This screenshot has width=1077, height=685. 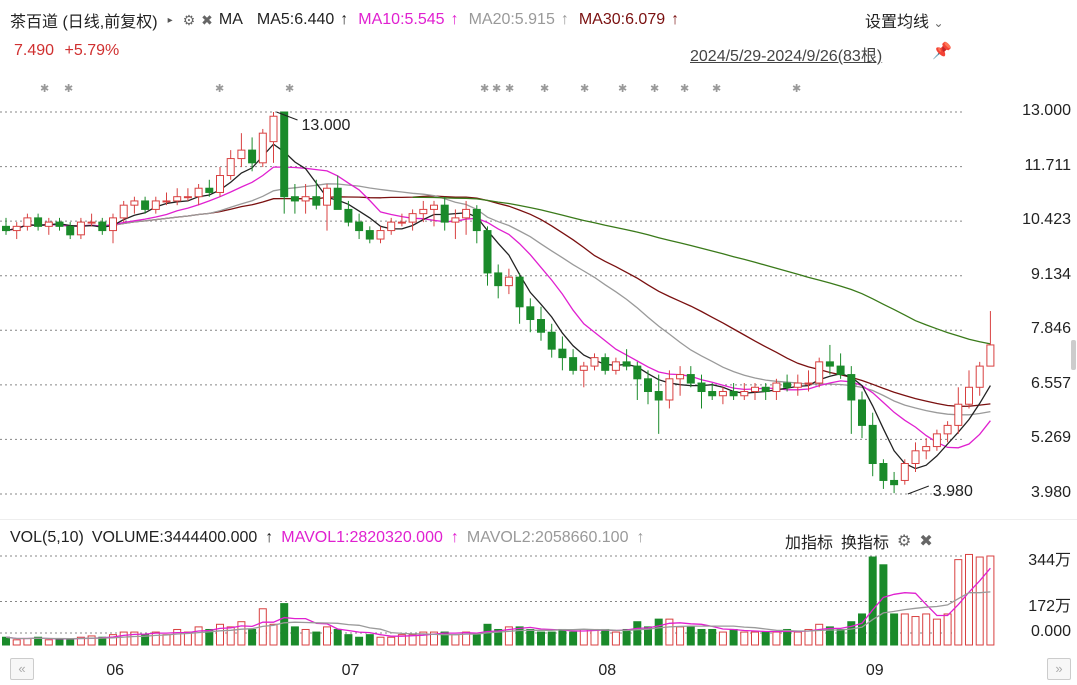 What do you see at coordinates (607, 670) in the screenshot?
I see `date-tick-label: 08` at bounding box center [607, 670].